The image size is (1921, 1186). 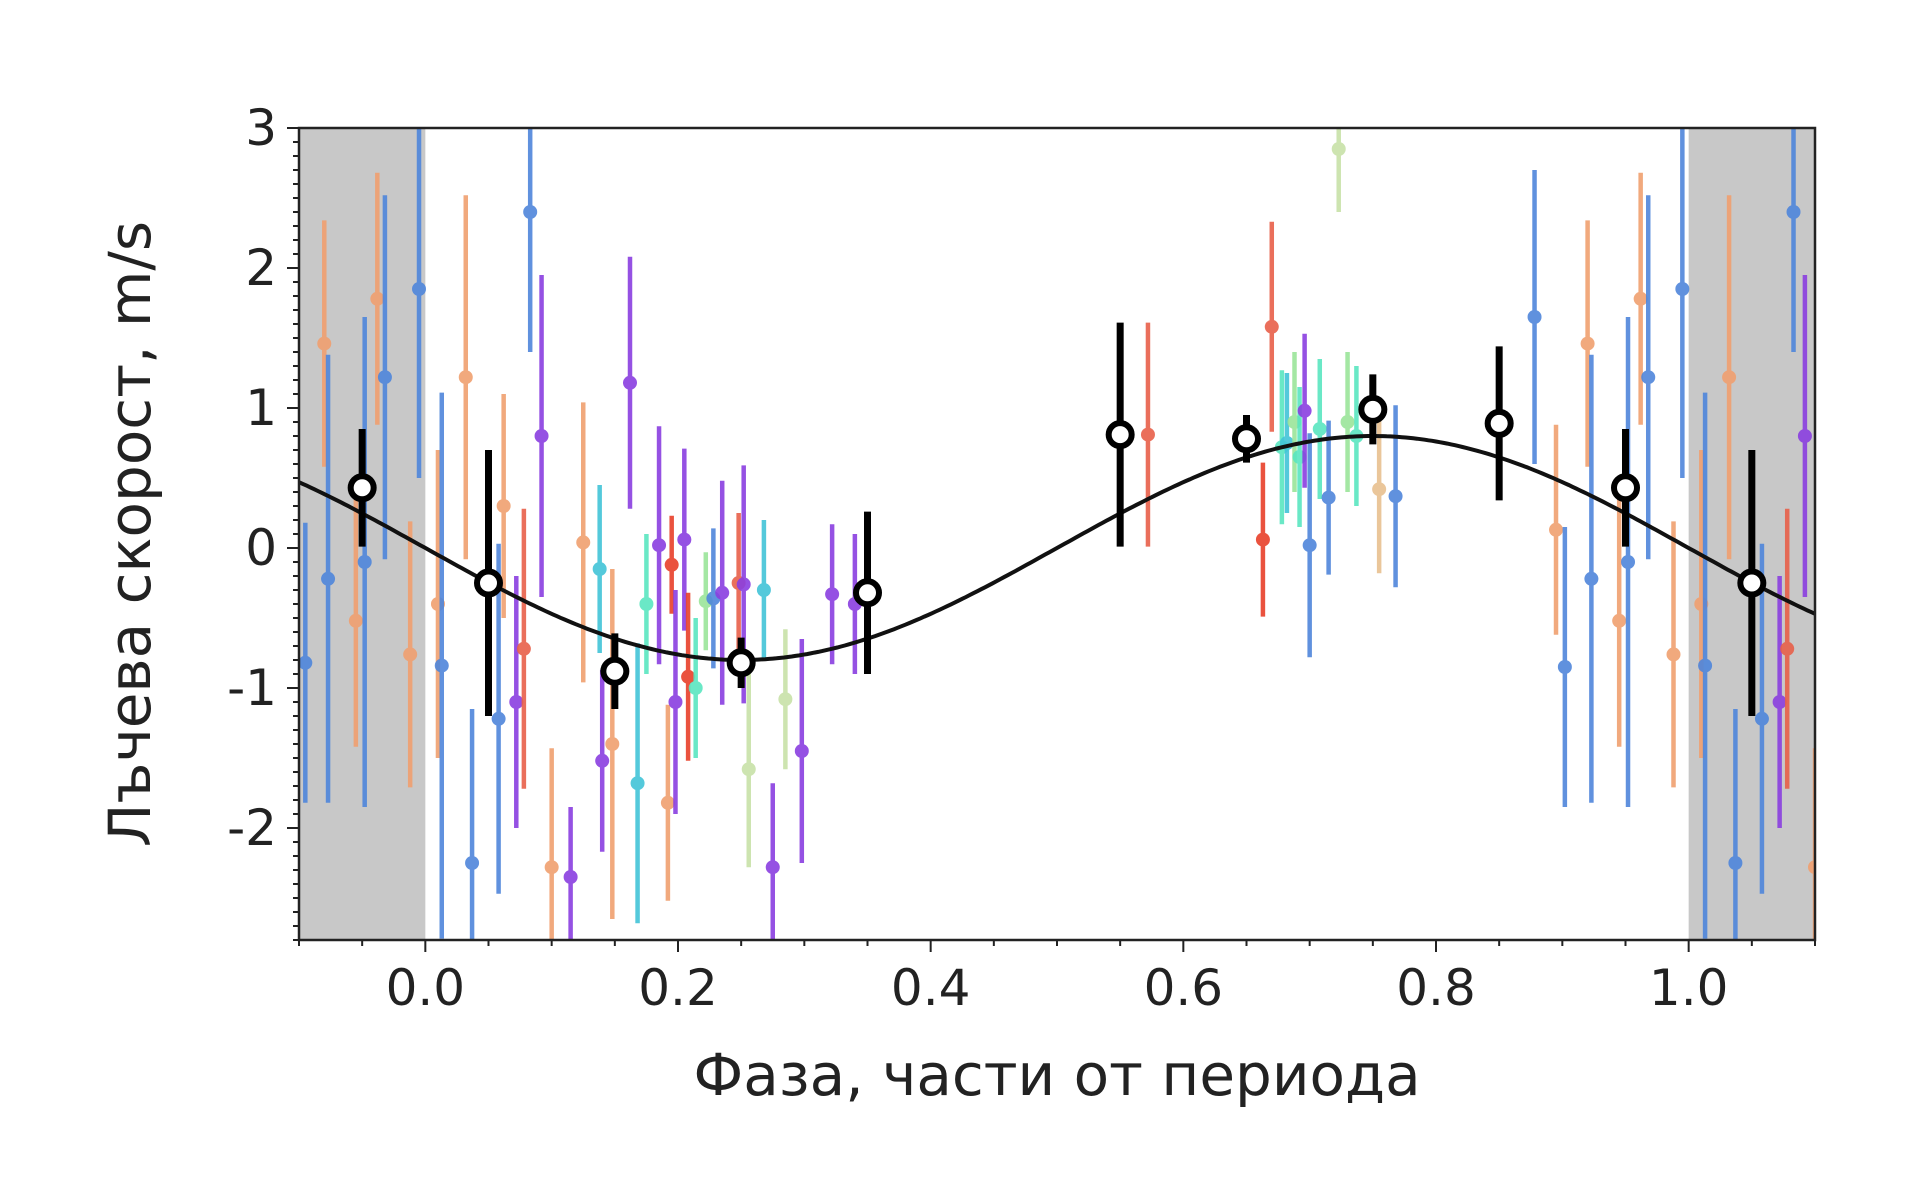 I want to click on x-axis-label: Фаза, части от периода, so click(x=1056, y=1075).